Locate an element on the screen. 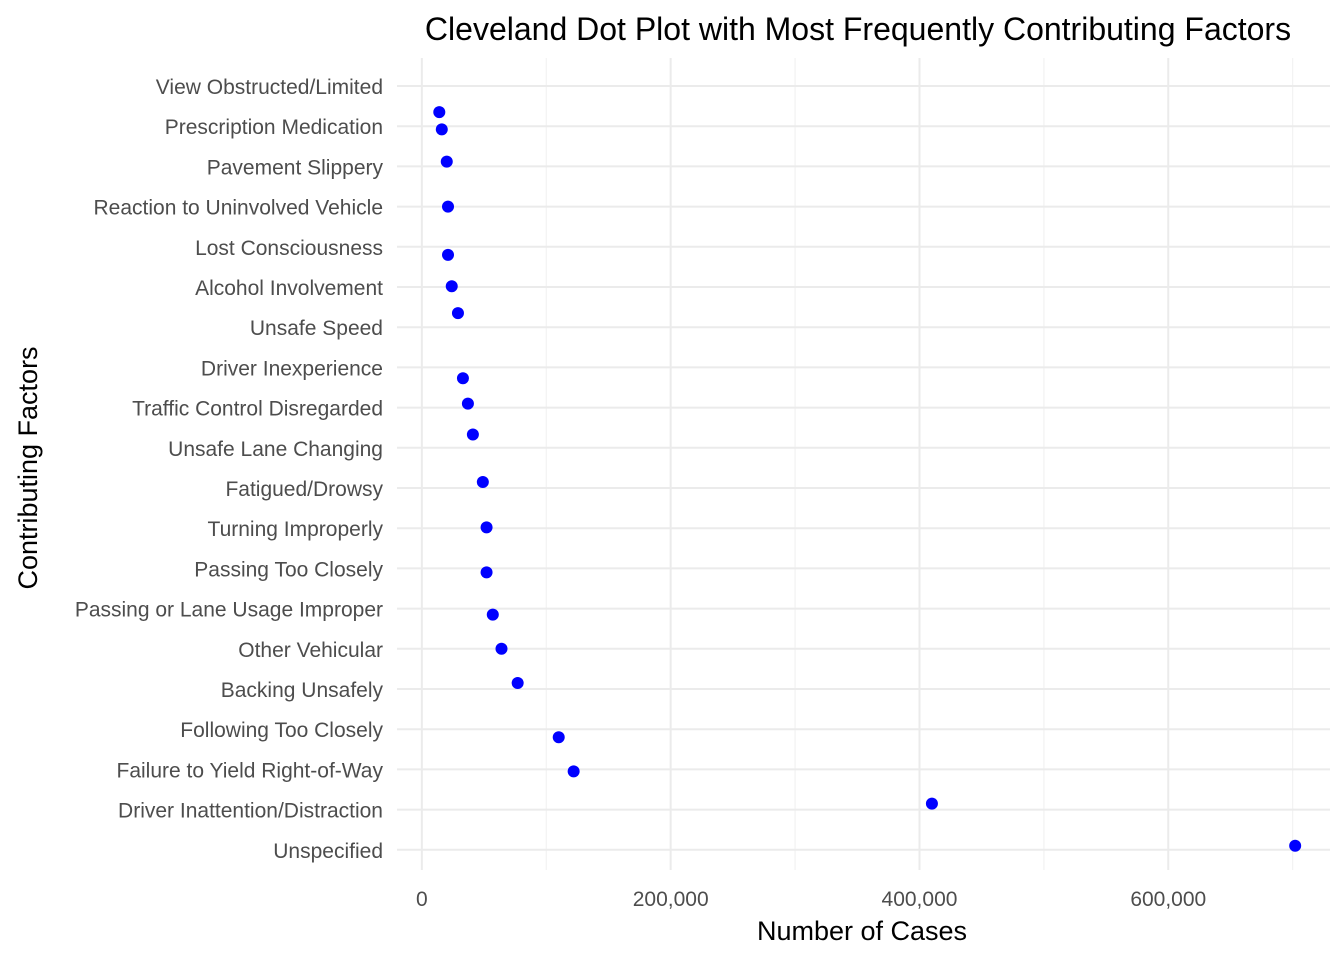 This screenshot has width=1344, height=965. y-tick-label: Backing Unsafely is located at coordinates (302, 690).